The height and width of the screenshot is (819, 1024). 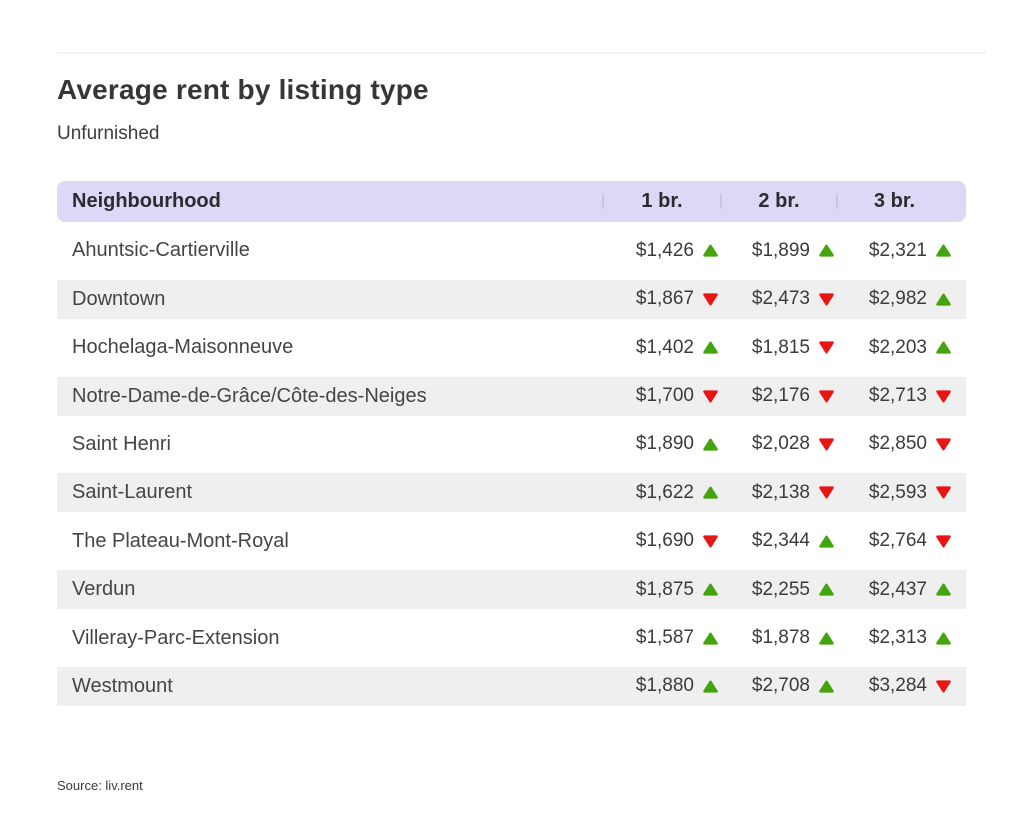 What do you see at coordinates (897, 444) in the screenshot?
I see `rent-value: $2,850` at bounding box center [897, 444].